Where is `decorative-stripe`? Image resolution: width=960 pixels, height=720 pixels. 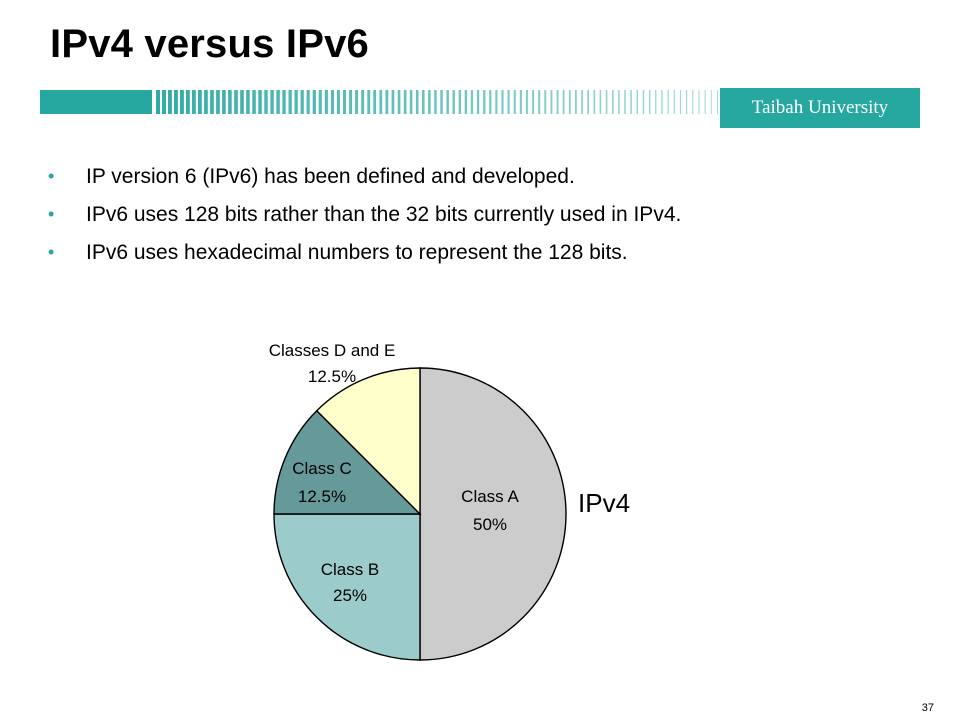
decorative-stripe is located at coordinates (379, 102).